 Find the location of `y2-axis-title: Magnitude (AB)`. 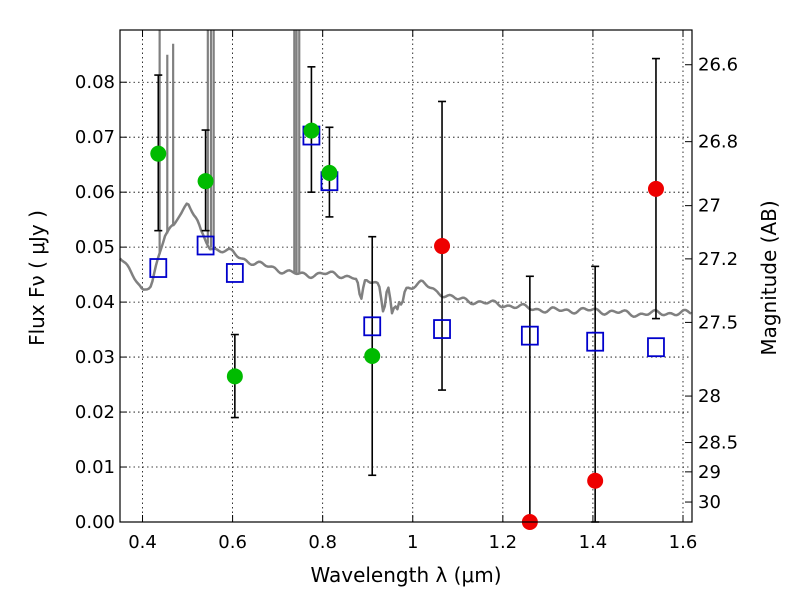

y2-axis-title: Magnitude (AB) is located at coordinates (769, 277).